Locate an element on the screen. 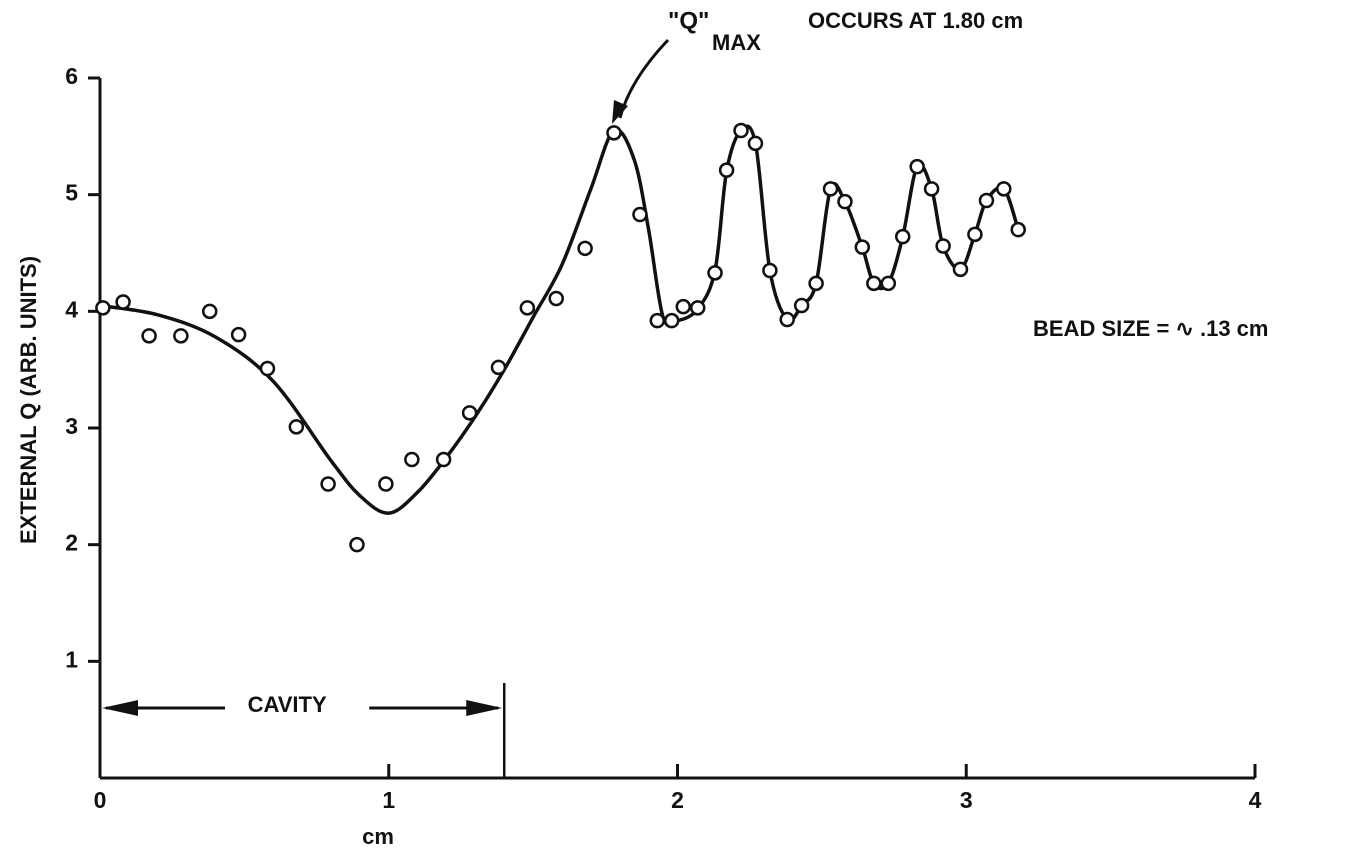 The image size is (1367, 853). y-tick-label: 2 is located at coordinates (71, 543).